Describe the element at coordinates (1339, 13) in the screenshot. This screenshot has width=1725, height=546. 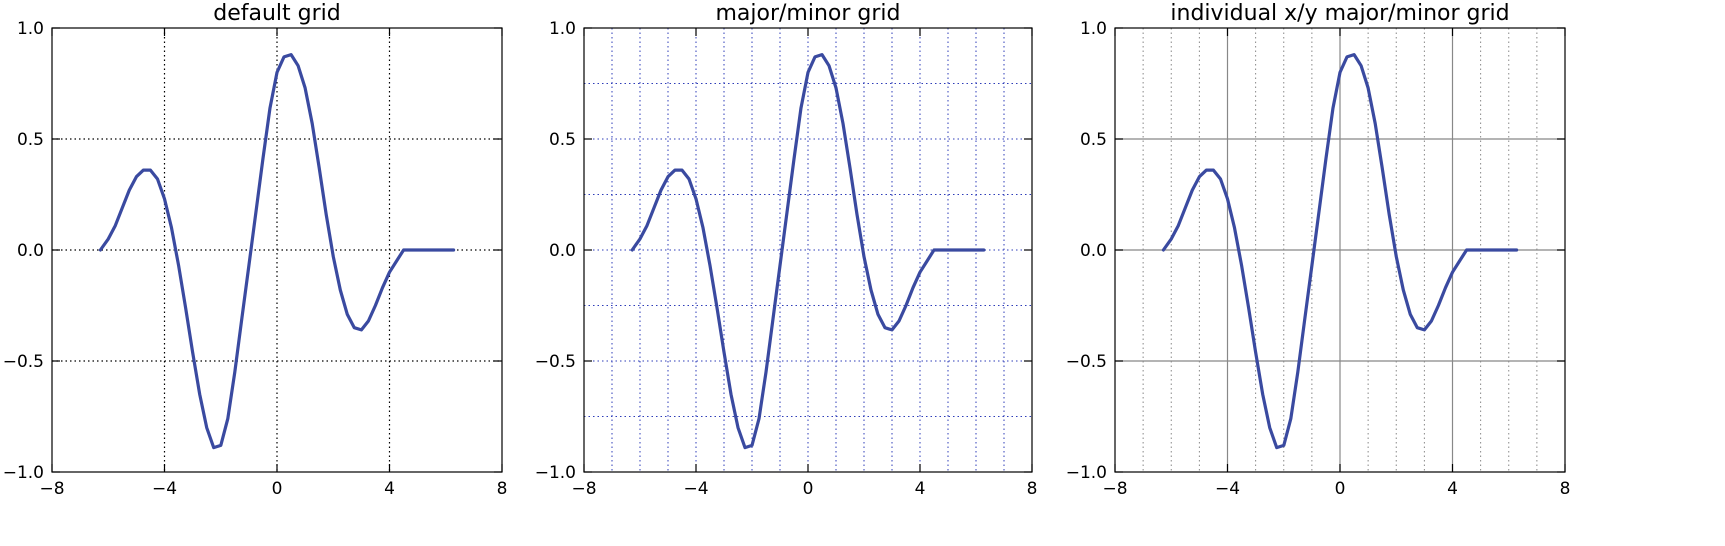
I see `chart-title: individual x/y major/minor grid` at that location.